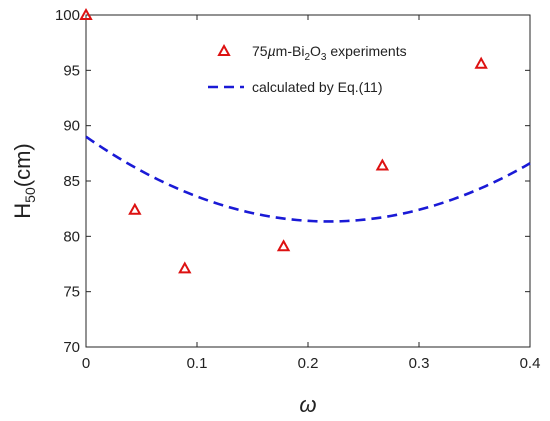  I want to click on x-tick-label: 0, so click(86, 363).